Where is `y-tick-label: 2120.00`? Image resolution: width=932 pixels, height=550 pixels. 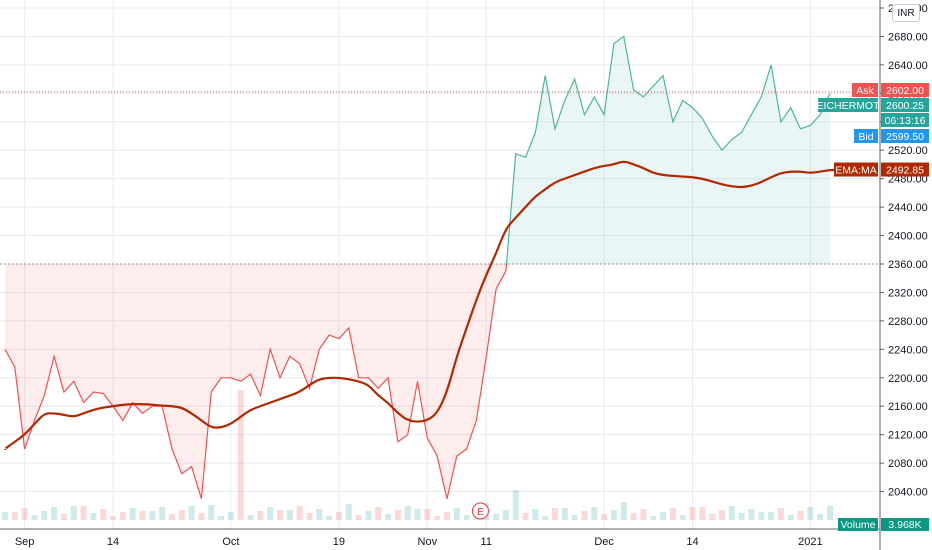 y-tick-label: 2120.00 is located at coordinates (908, 436).